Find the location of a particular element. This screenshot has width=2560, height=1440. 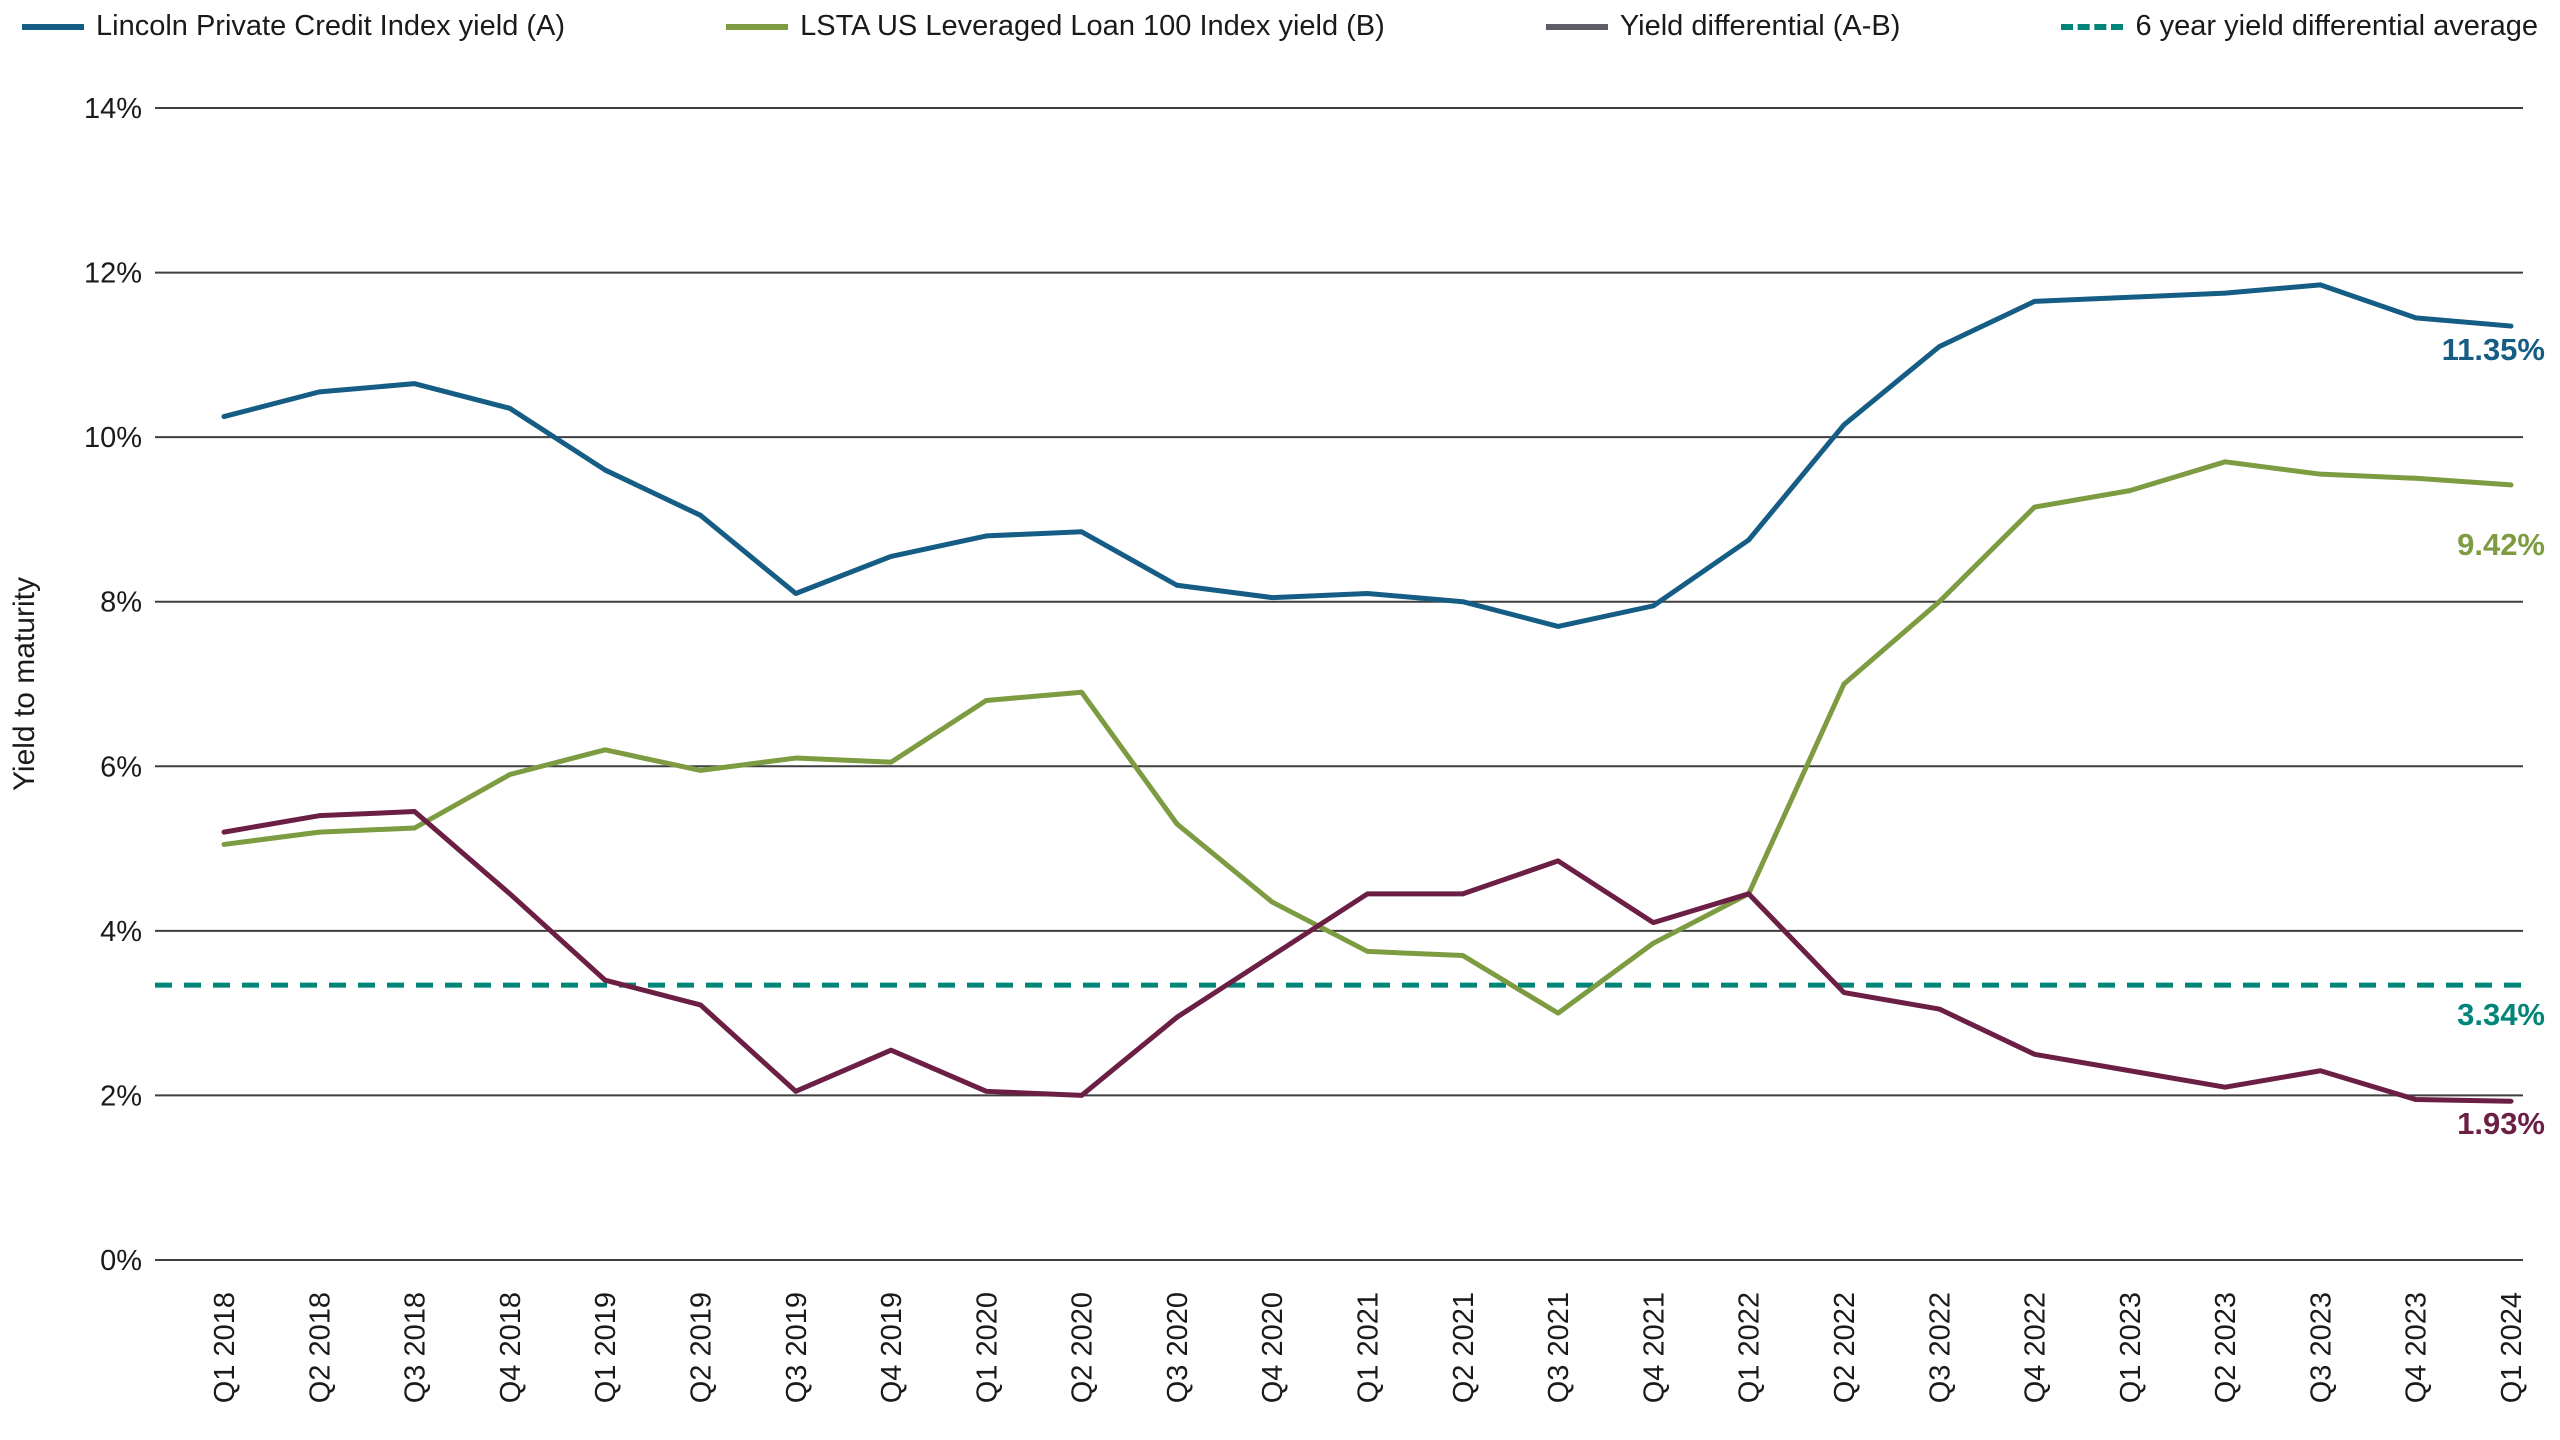

x-tick-label: Q2 2019 is located at coordinates (701, 1347).